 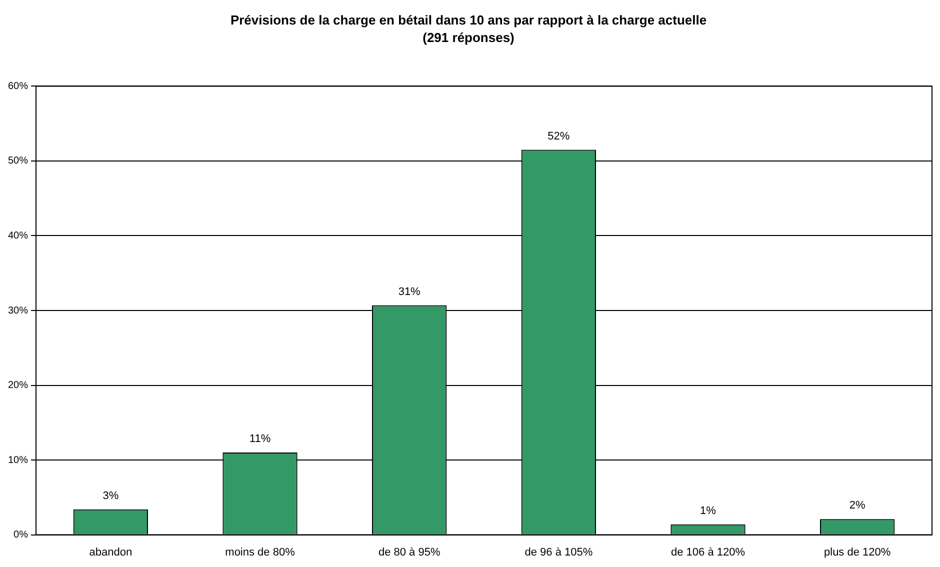 I want to click on data-label: 31%, so click(x=409, y=292).